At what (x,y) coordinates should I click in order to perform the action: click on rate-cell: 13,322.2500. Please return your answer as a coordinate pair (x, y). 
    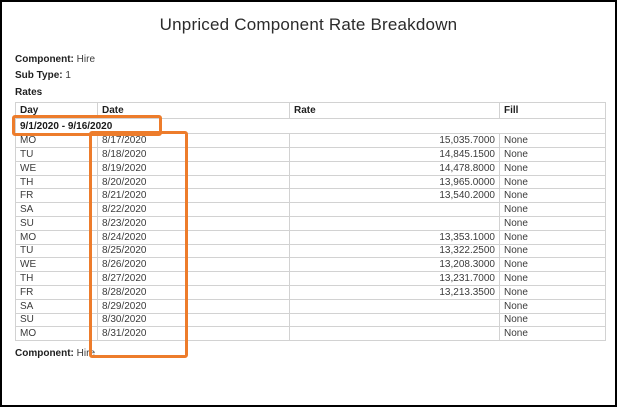
    Looking at the image, I should click on (394, 251).